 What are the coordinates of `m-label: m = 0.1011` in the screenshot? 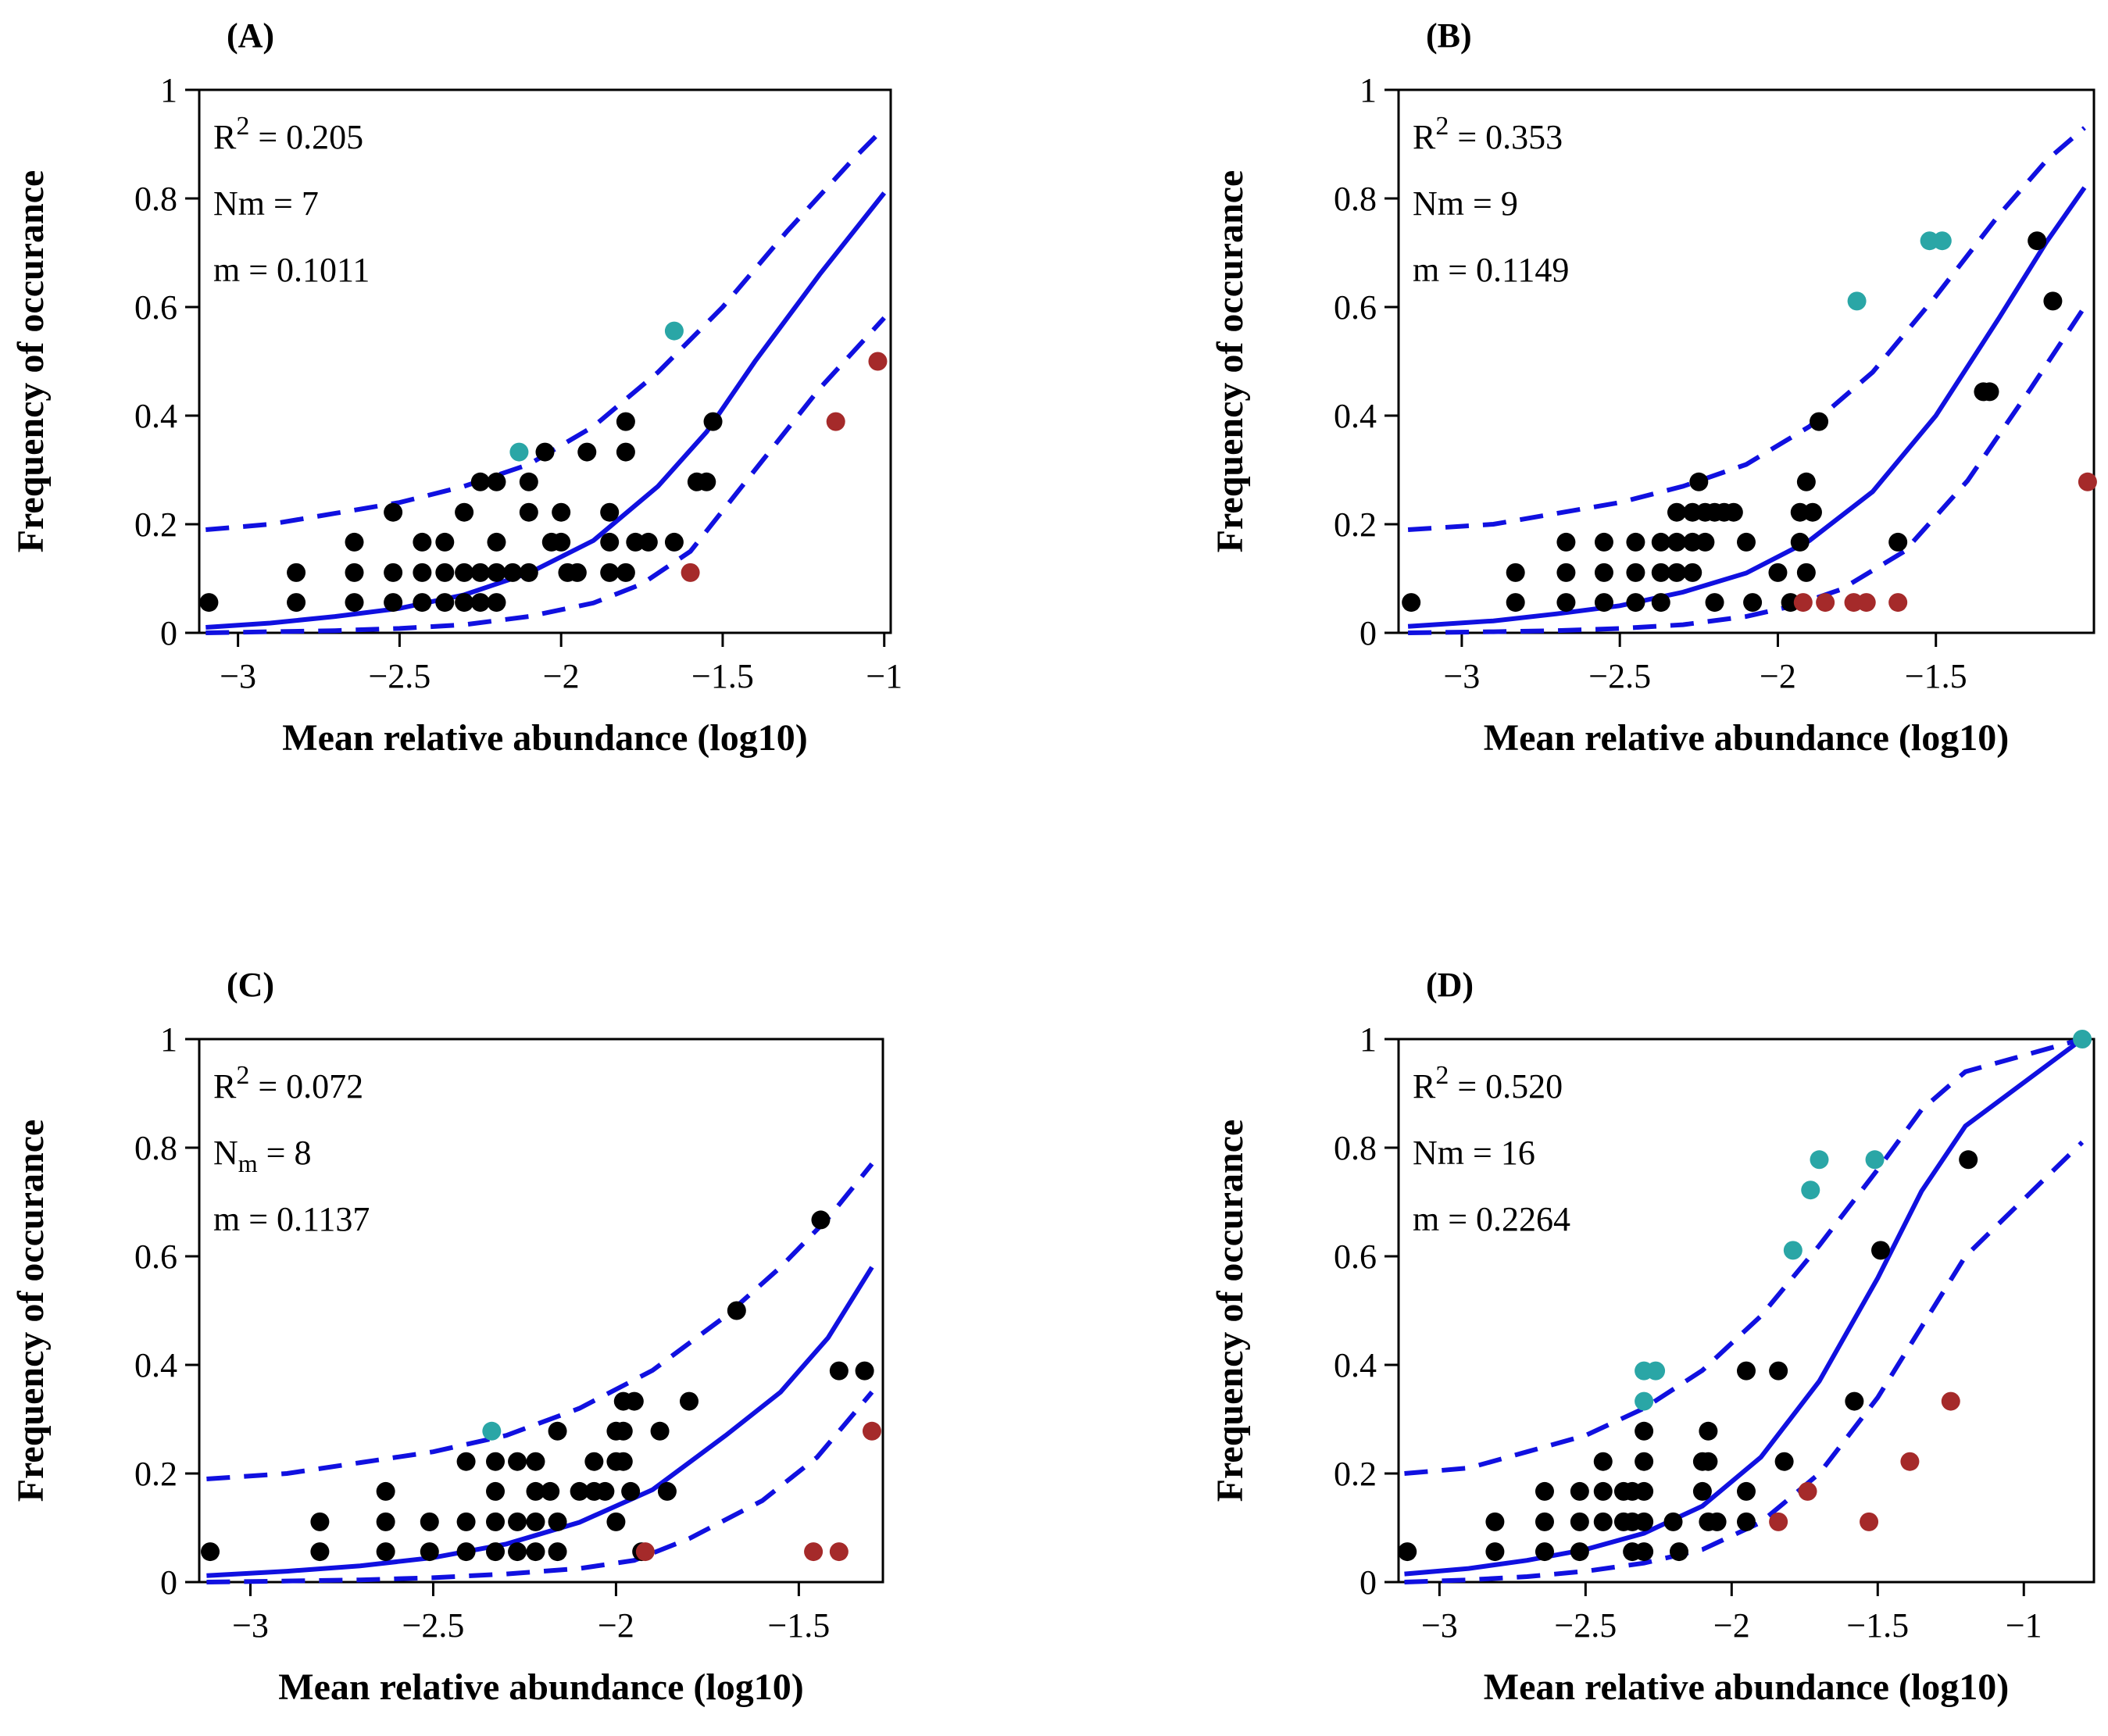 It's located at (291, 270).